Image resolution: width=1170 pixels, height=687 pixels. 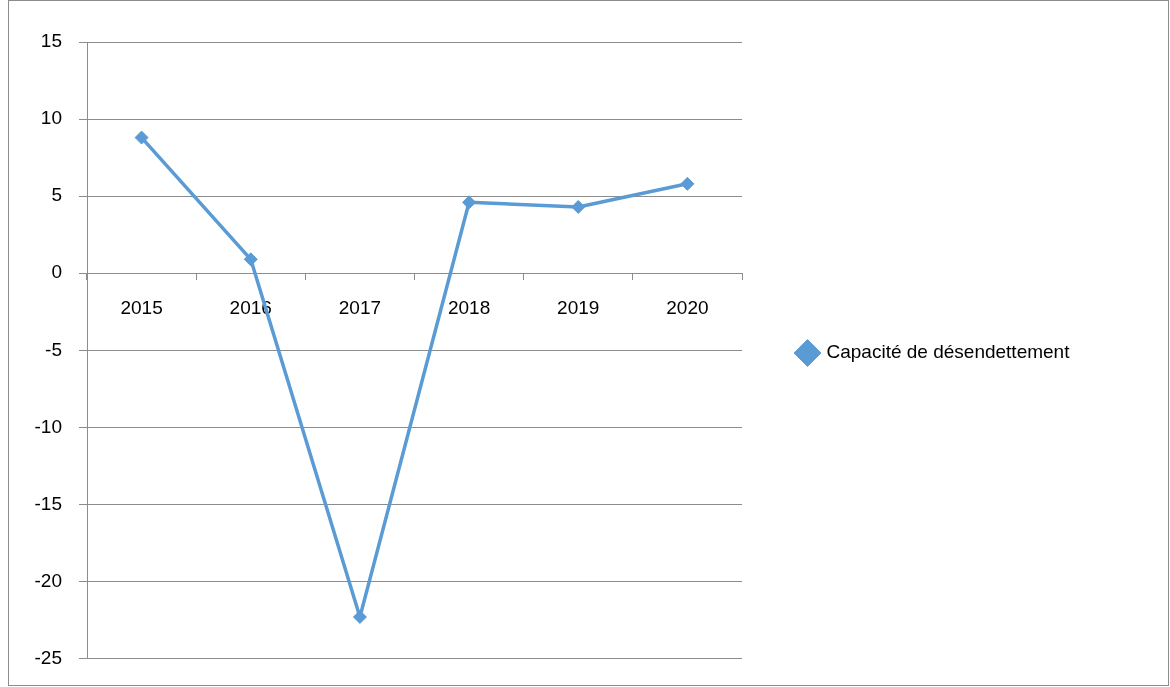 What do you see at coordinates (948, 352) in the screenshot?
I see `legend-label: Capacité de désendettement` at bounding box center [948, 352].